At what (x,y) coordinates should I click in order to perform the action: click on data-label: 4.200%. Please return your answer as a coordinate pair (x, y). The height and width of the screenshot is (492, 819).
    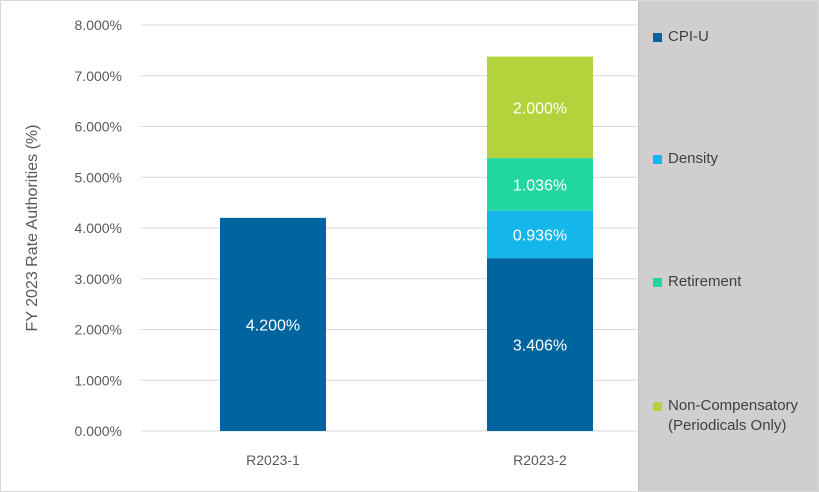
    Looking at the image, I should click on (273, 325).